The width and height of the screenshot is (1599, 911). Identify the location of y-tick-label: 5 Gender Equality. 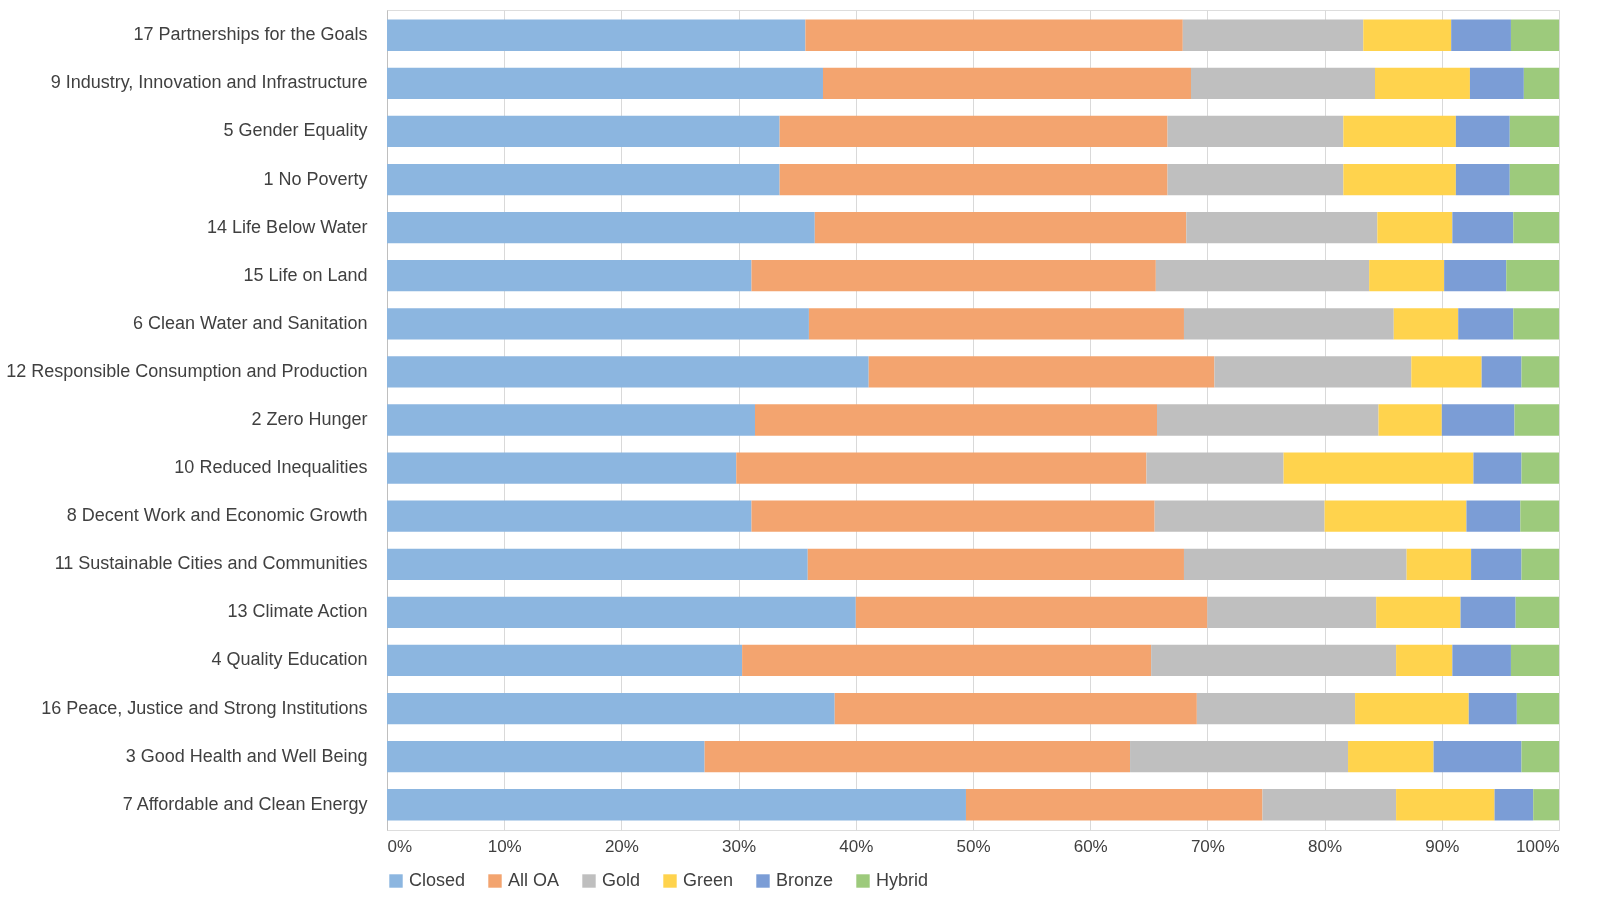
(295, 130).